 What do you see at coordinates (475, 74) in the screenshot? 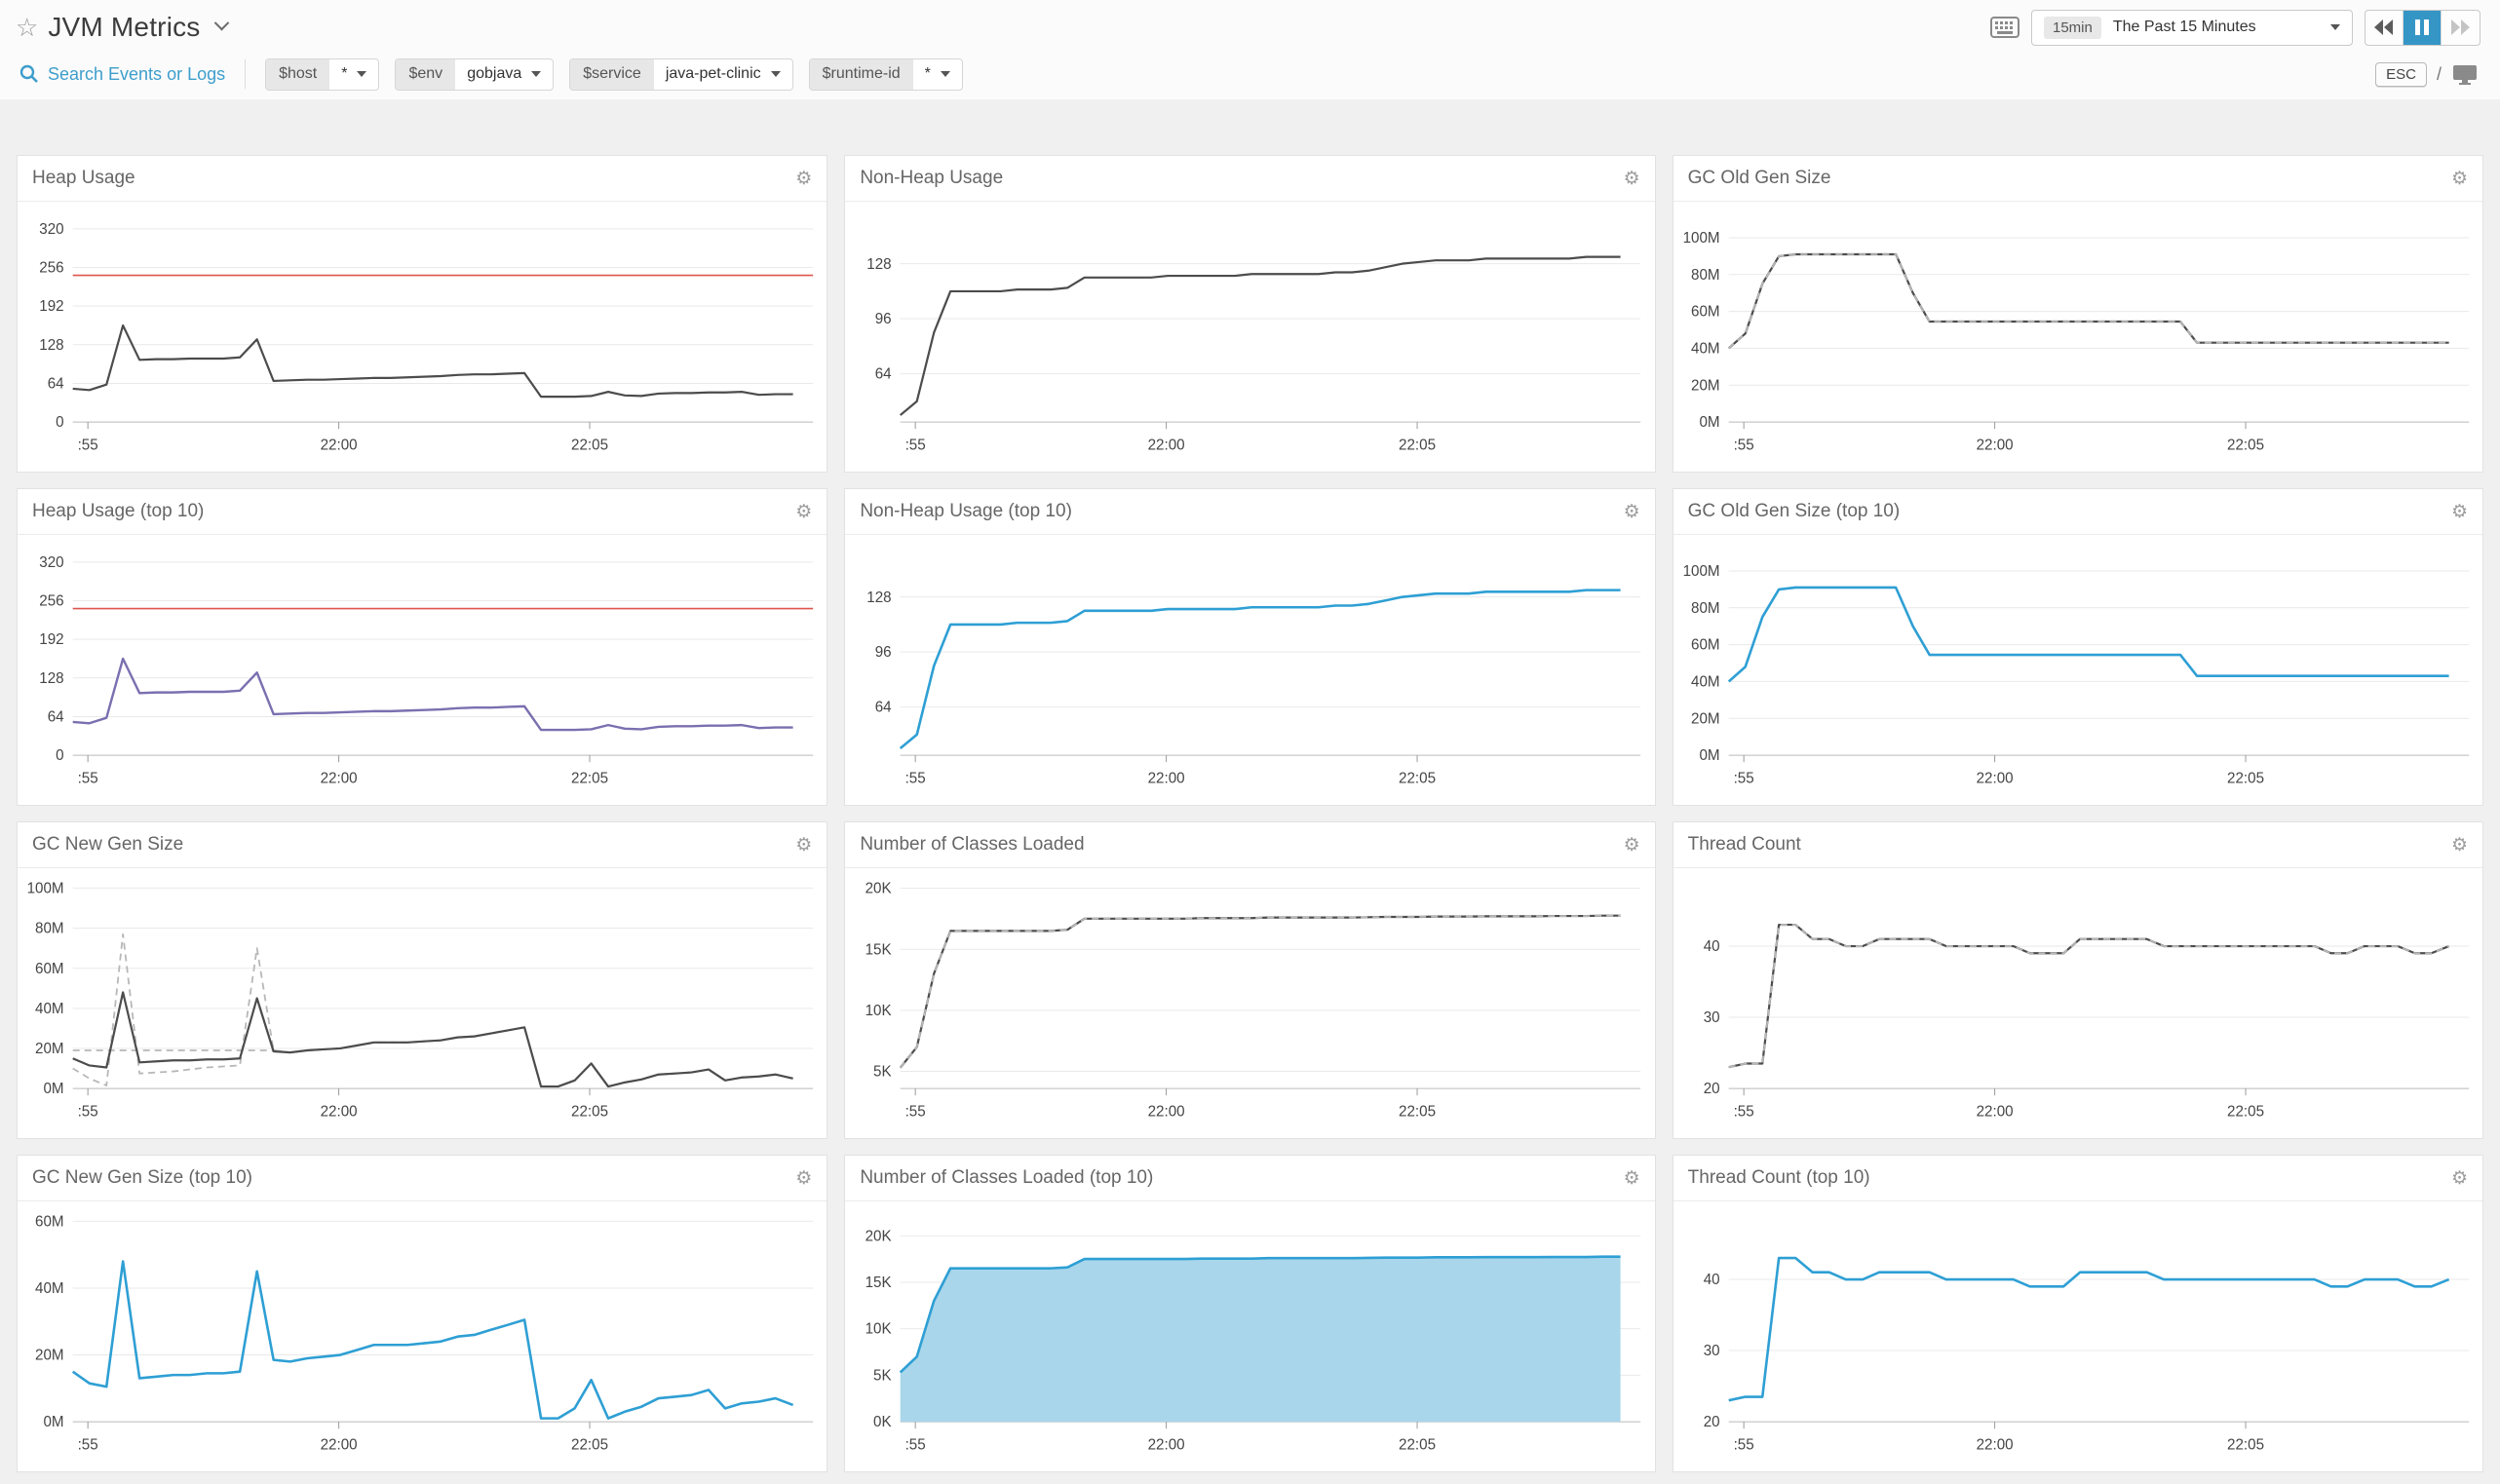
I see `template-var-env: $env gobjava` at bounding box center [475, 74].